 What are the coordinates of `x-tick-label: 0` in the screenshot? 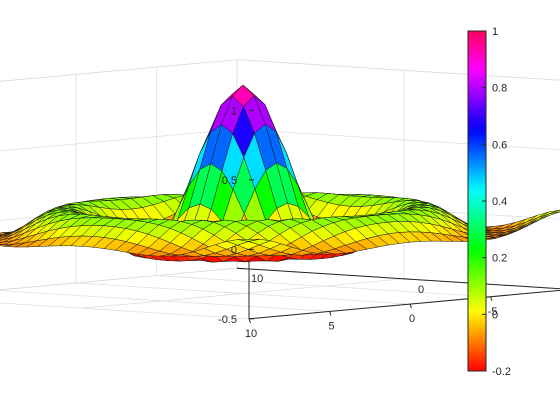 It's located at (412, 319).